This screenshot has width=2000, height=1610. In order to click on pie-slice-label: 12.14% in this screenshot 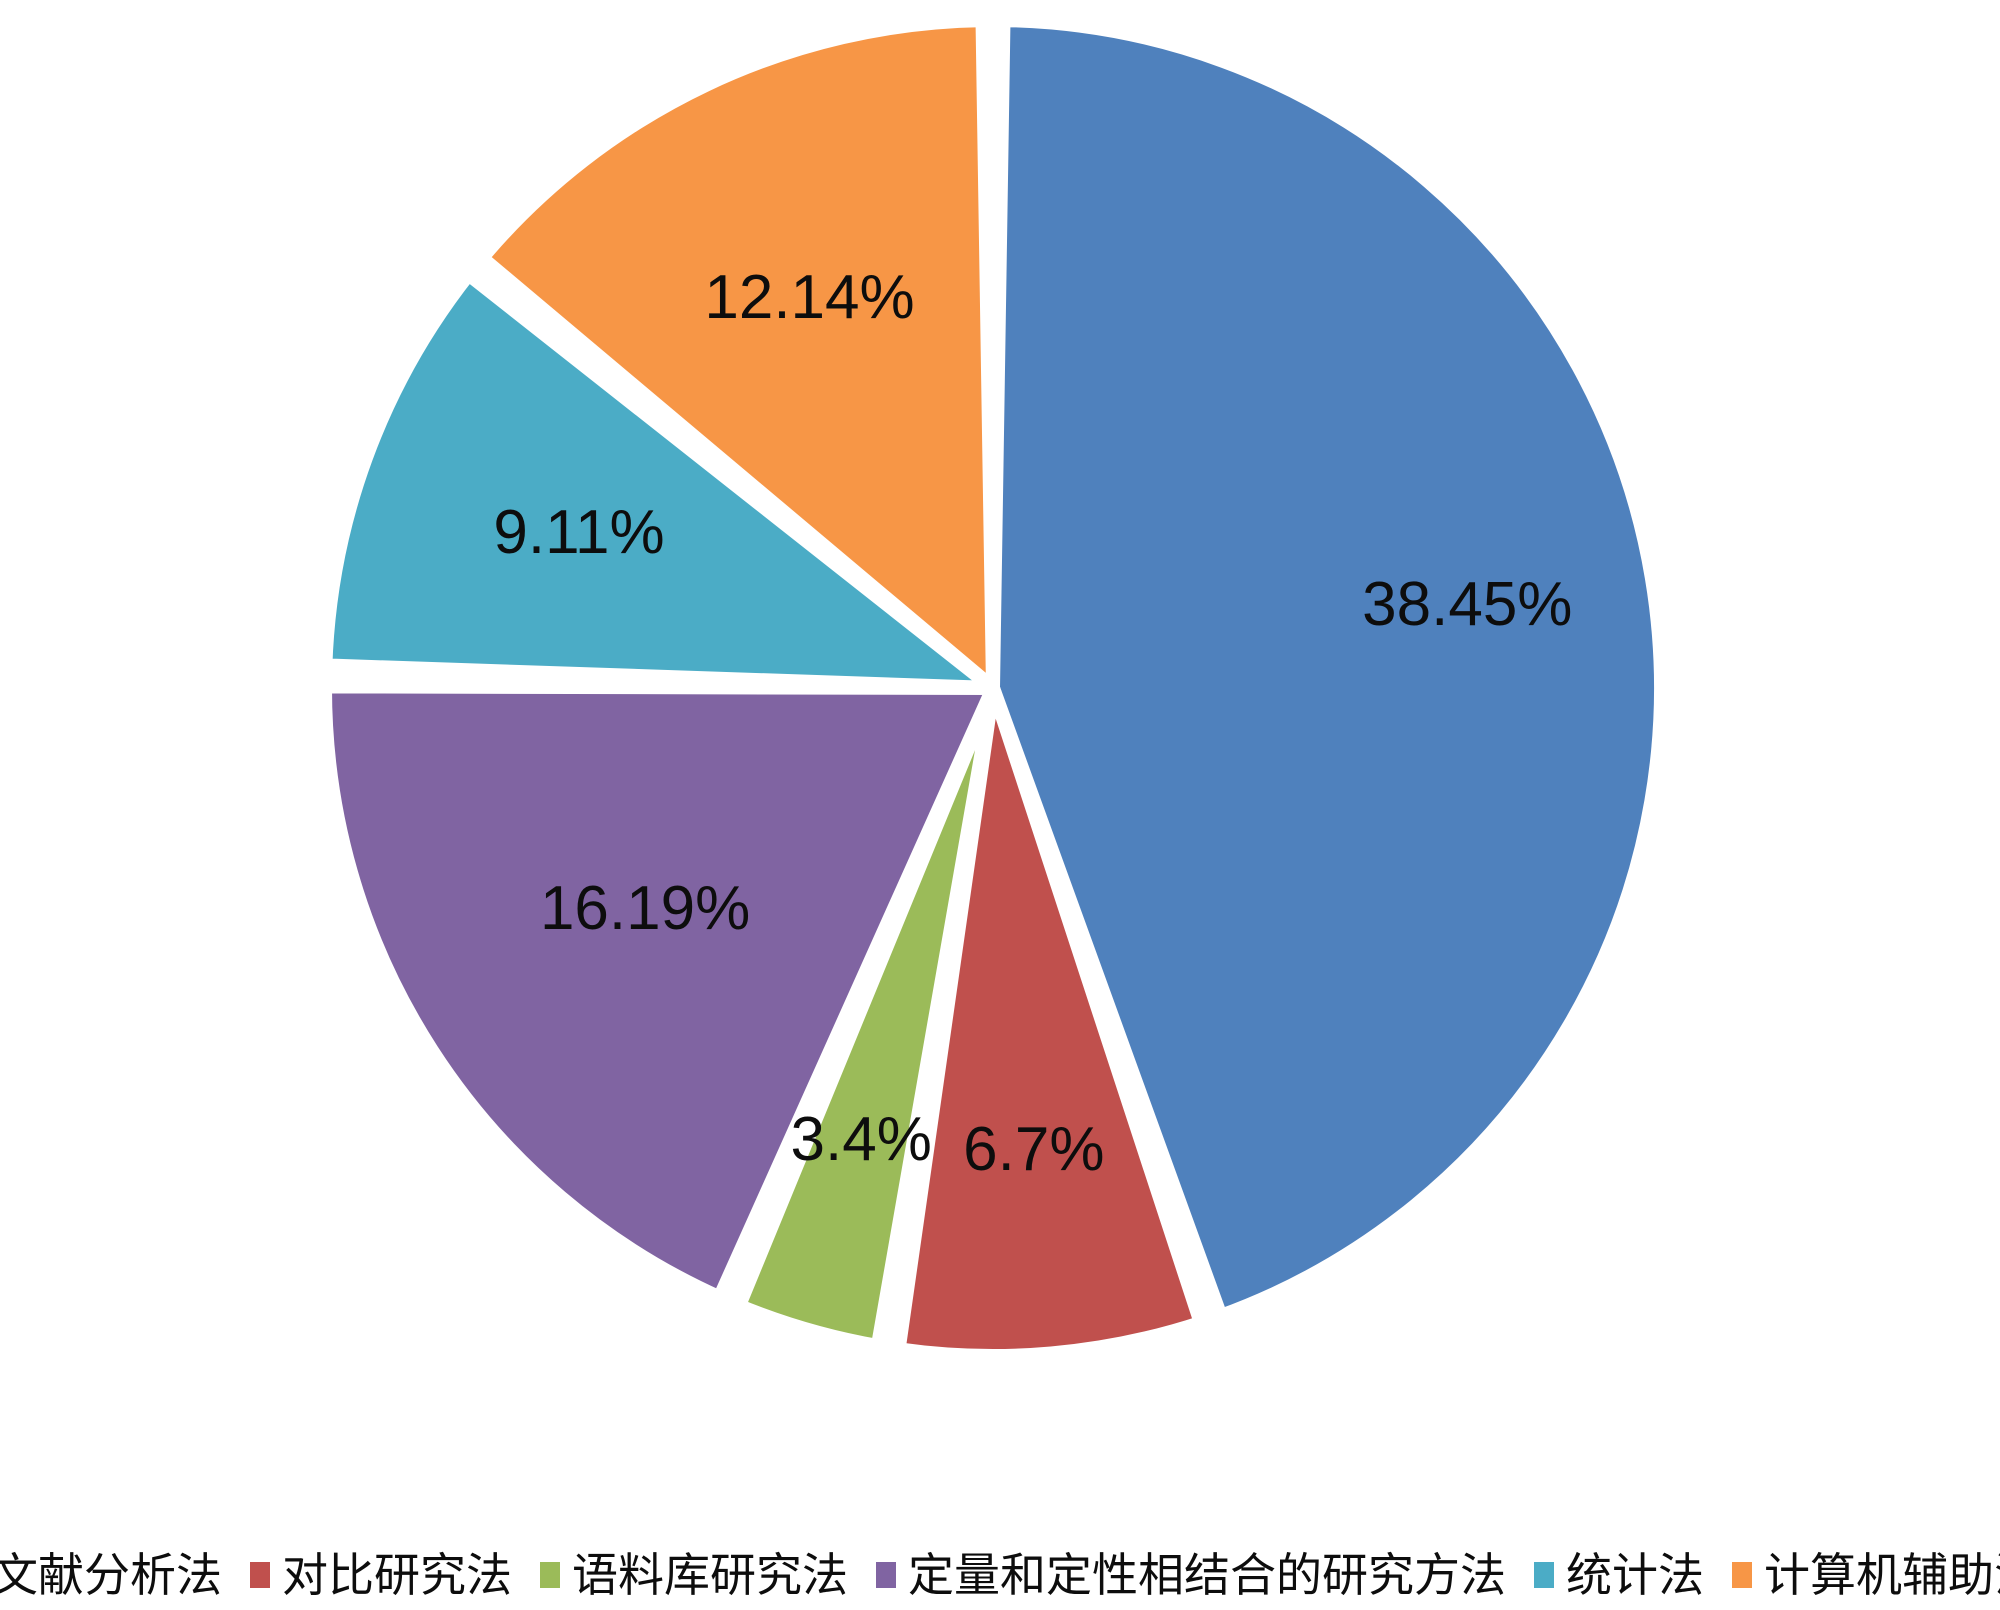, I will do `click(809, 297)`.